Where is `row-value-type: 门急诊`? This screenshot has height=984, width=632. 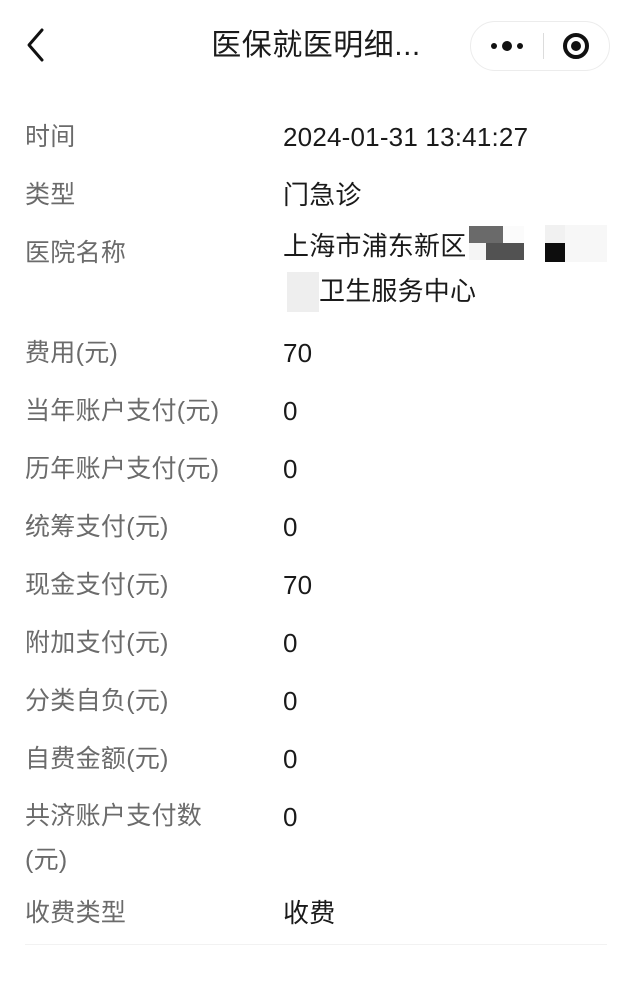 row-value-type: 门急诊 is located at coordinates (322, 195).